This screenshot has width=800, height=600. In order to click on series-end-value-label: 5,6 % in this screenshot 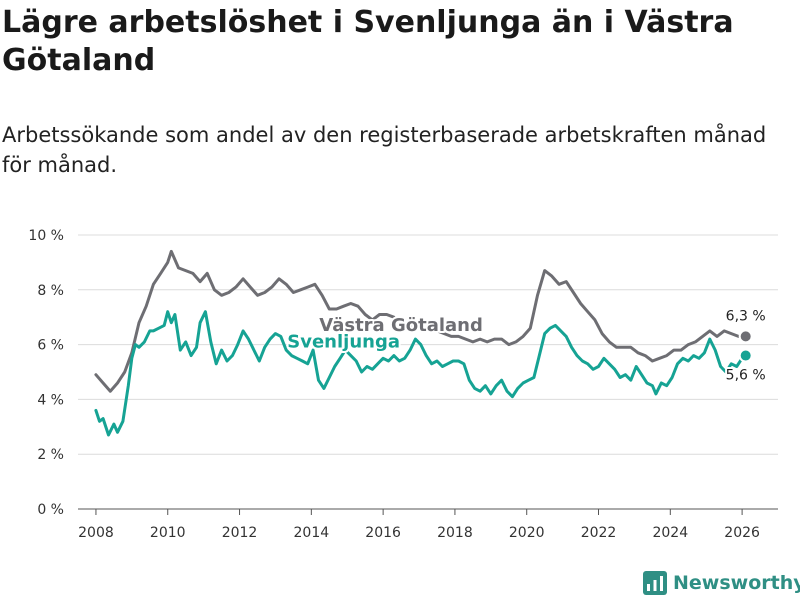, I will do `click(746, 376)`.